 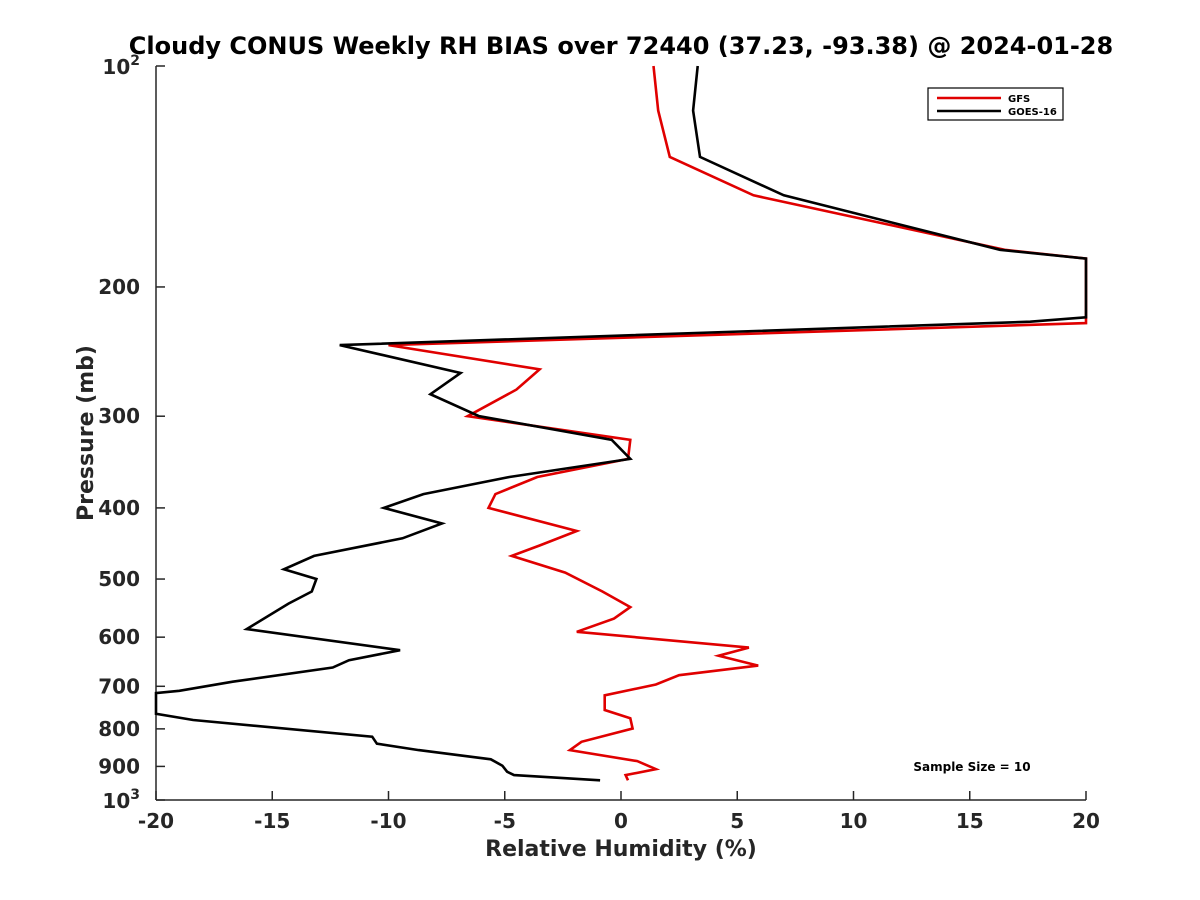 What do you see at coordinates (119, 766) in the screenshot?
I see `y-tick-label: 900` at bounding box center [119, 766].